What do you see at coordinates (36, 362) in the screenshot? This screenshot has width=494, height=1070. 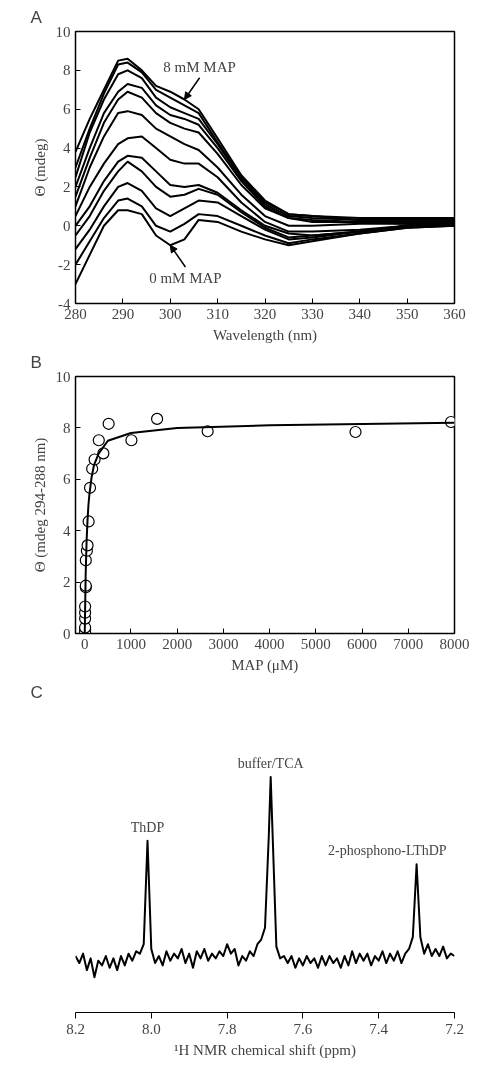 I see `chart-title: B` at bounding box center [36, 362].